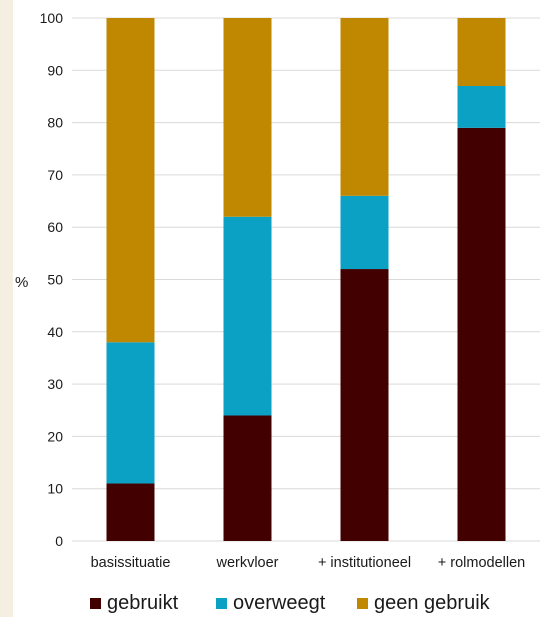 This screenshot has width=552, height=617. Describe the element at coordinates (55, 436) in the screenshot. I see `y-tick-label: 20` at that location.